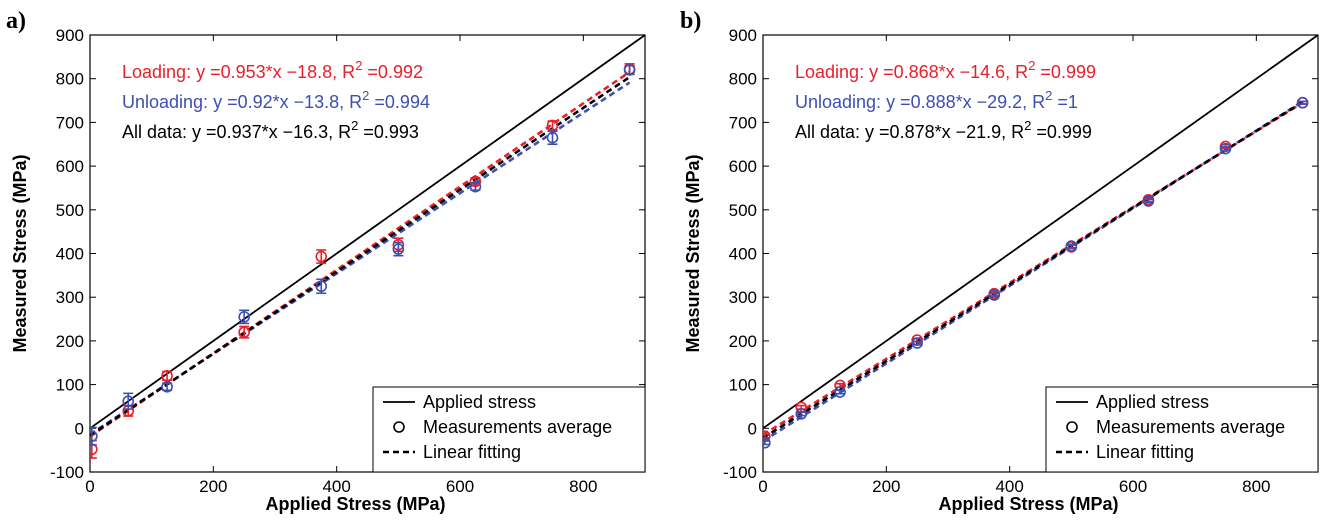  What do you see at coordinates (399, 102) in the screenshot?
I see `equation-suffix: =0.994` at bounding box center [399, 102].